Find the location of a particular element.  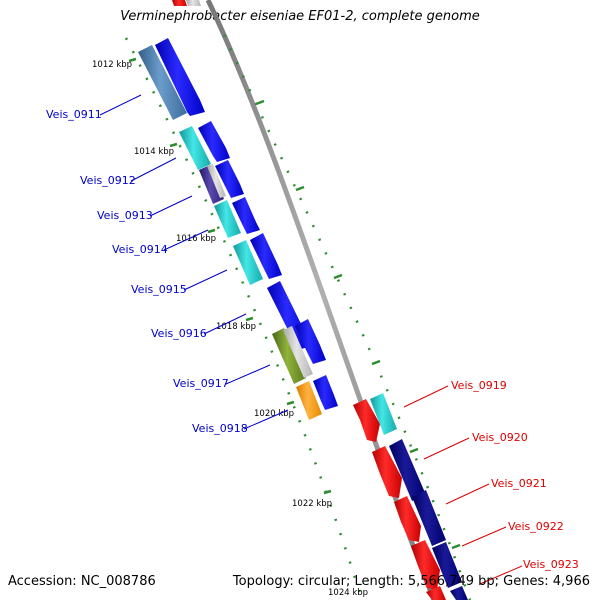

gene-label-veis-0916: Veis_0916 is located at coordinates (179, 333).